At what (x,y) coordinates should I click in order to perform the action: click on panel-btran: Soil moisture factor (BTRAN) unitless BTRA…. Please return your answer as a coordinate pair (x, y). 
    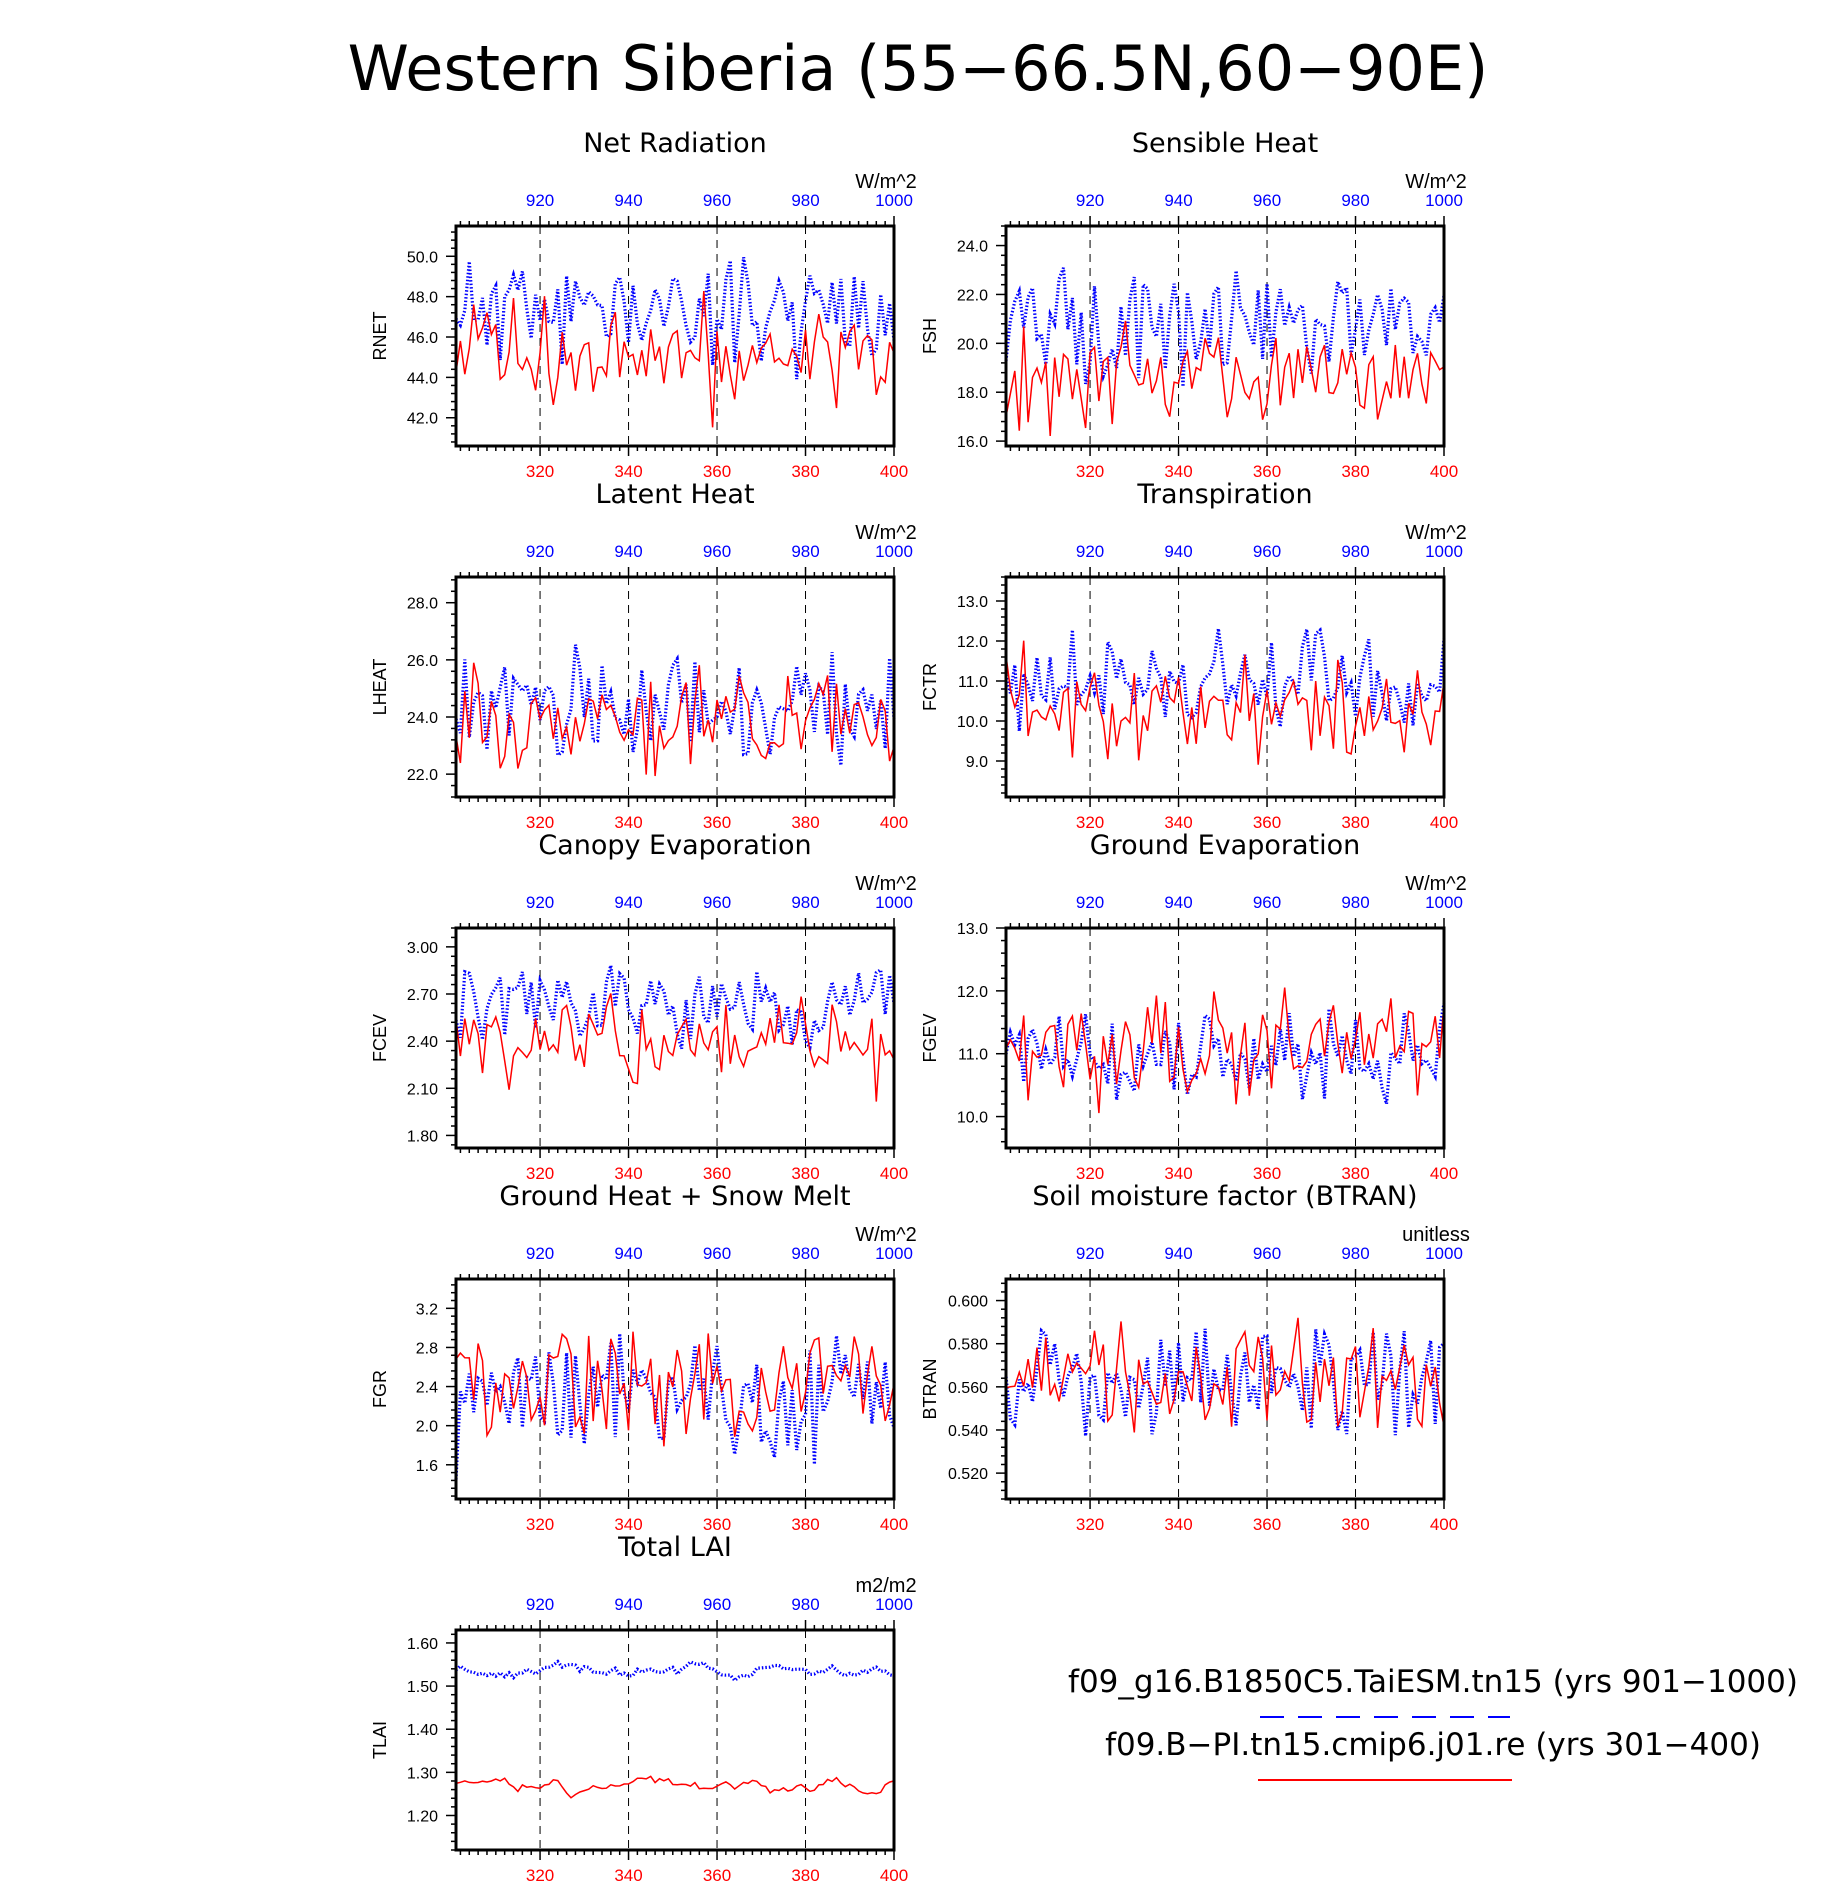
    Looking at the image, I should click on (1195, 1357).